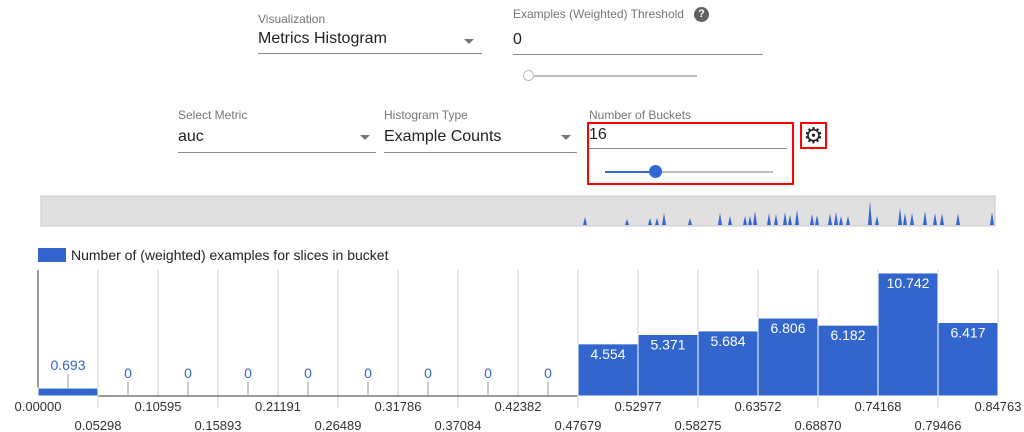  I want to click on histogram-type-value: Example Counts, so click(480, 137).